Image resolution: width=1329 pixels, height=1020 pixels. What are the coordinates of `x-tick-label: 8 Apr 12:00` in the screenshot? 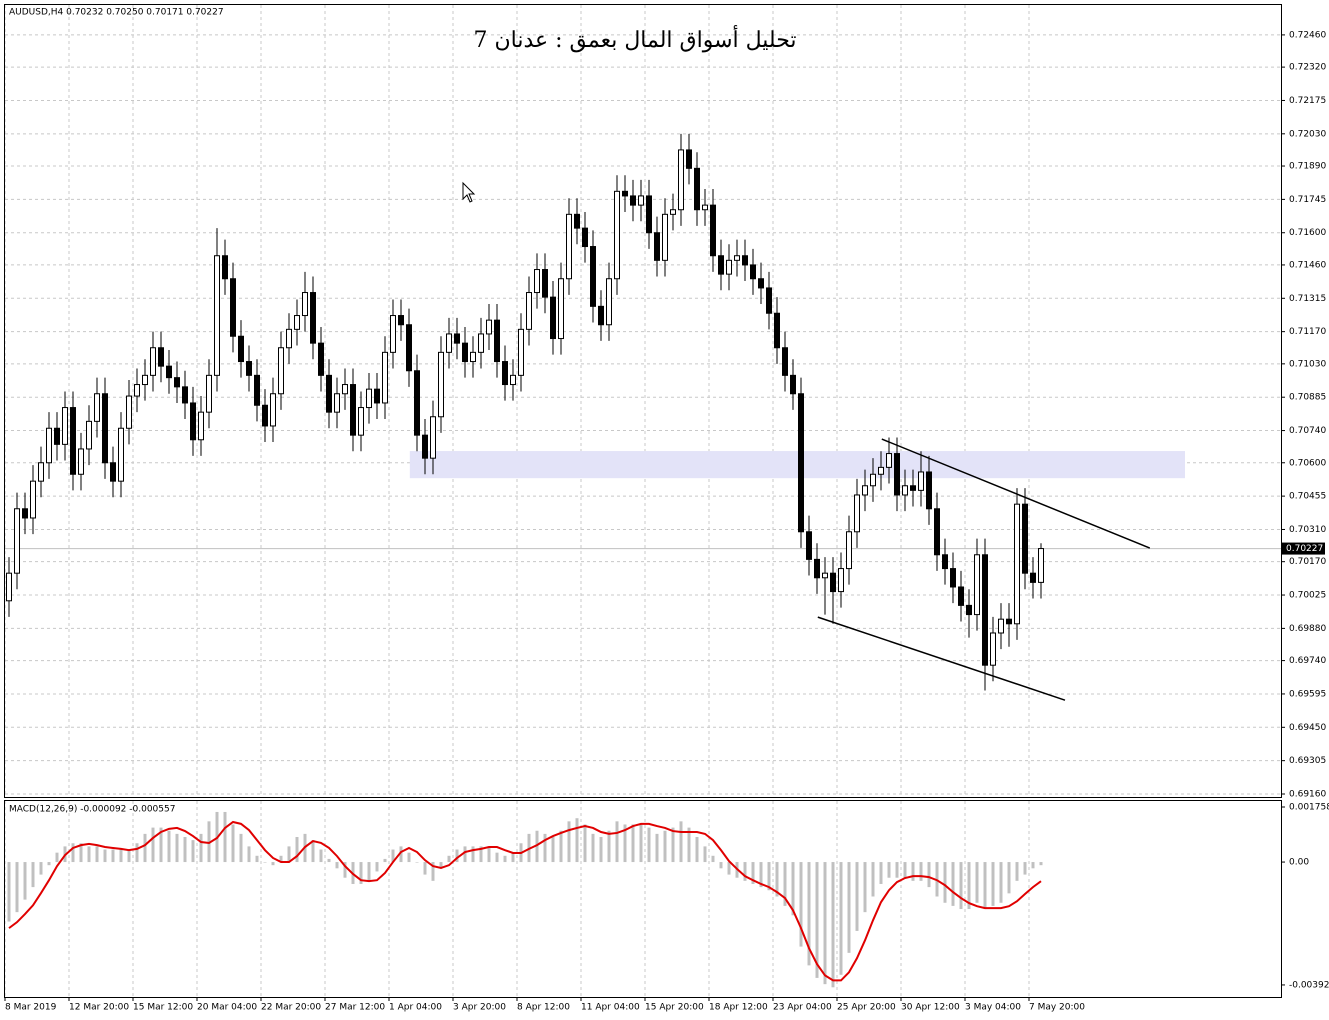 It's located at (543, 1008).